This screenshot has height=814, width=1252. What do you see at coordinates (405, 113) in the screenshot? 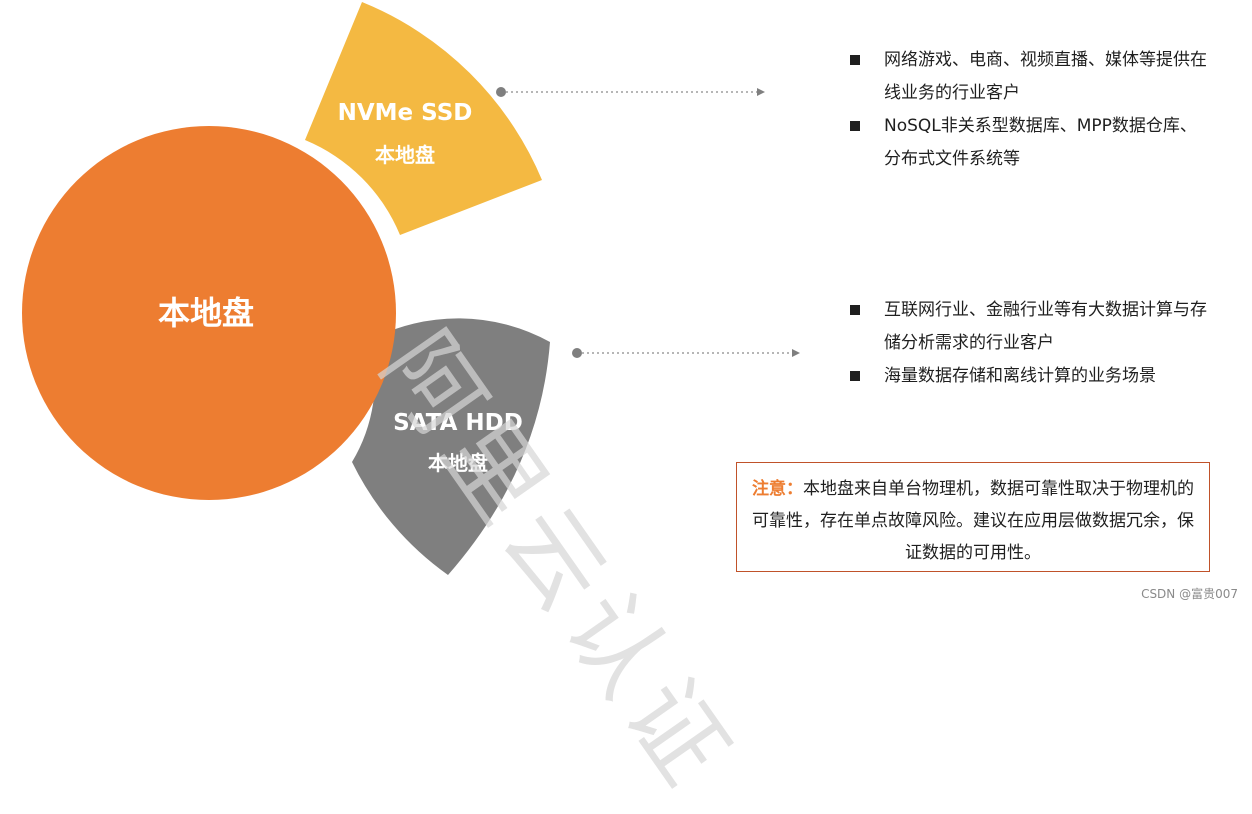
I see `nvme-title: NVMe SSD` at bounding box center [405, 113].